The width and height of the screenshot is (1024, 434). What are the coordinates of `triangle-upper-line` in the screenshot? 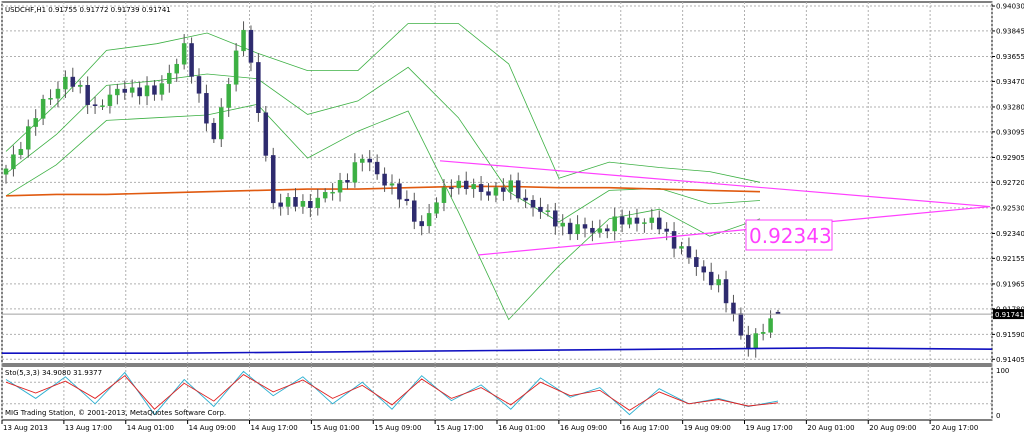 It's located at (715, 184).